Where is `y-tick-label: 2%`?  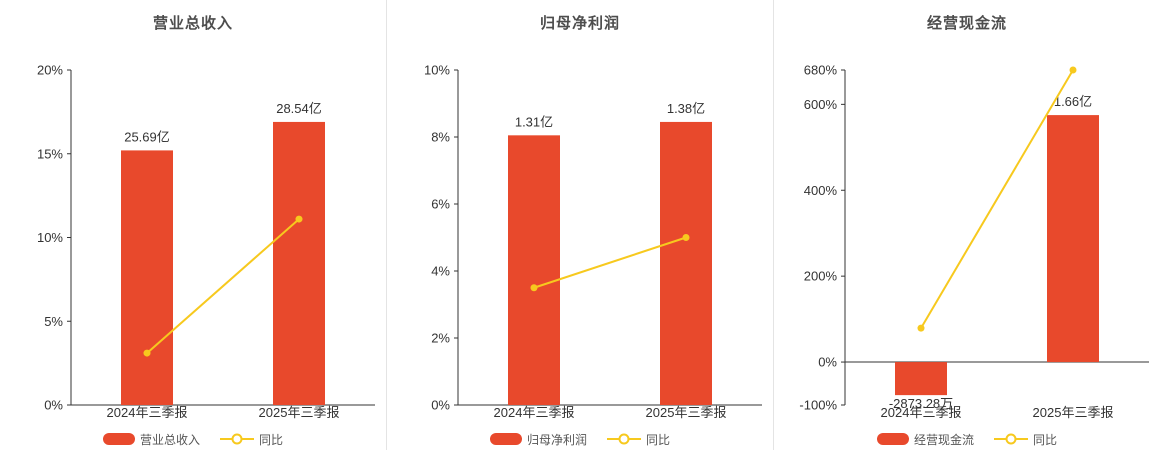
y-tick-label: 2% is located at coordinates (440, 338).